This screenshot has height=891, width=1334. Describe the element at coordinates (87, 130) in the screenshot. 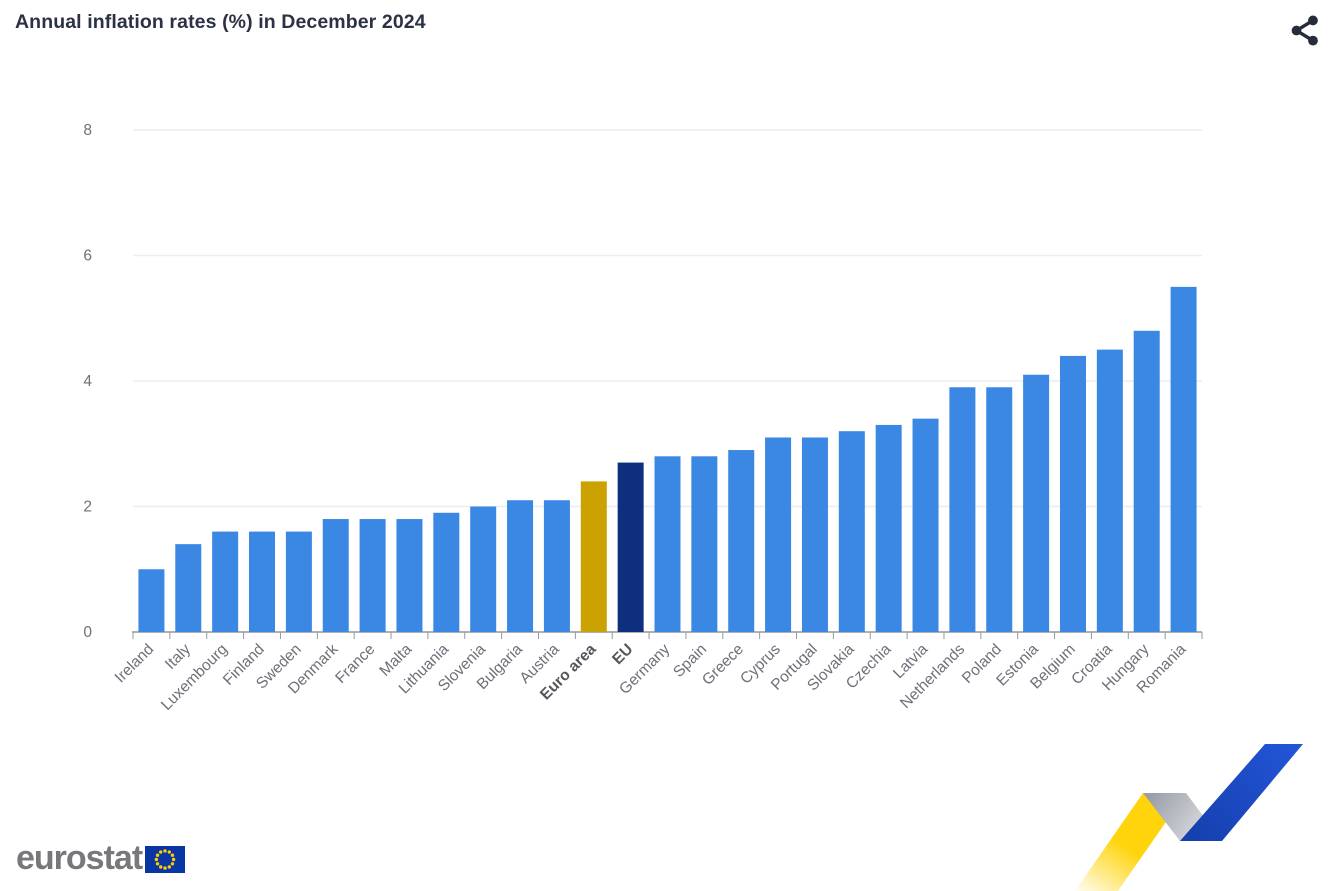

I see `y-axis-label-8: 8` at that location.